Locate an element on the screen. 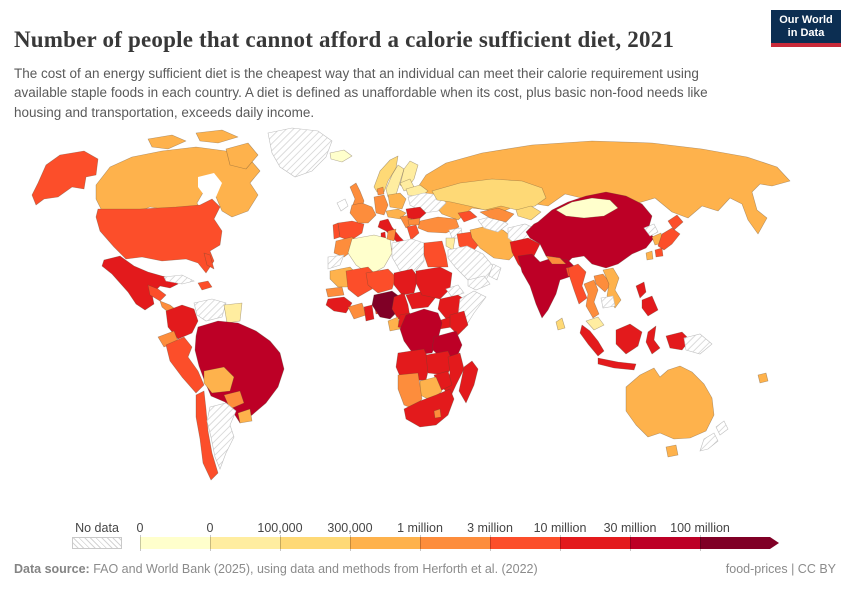 The width and height of the screenshot is (850, 600). country-north-korea is located at coordinates (651, 230).